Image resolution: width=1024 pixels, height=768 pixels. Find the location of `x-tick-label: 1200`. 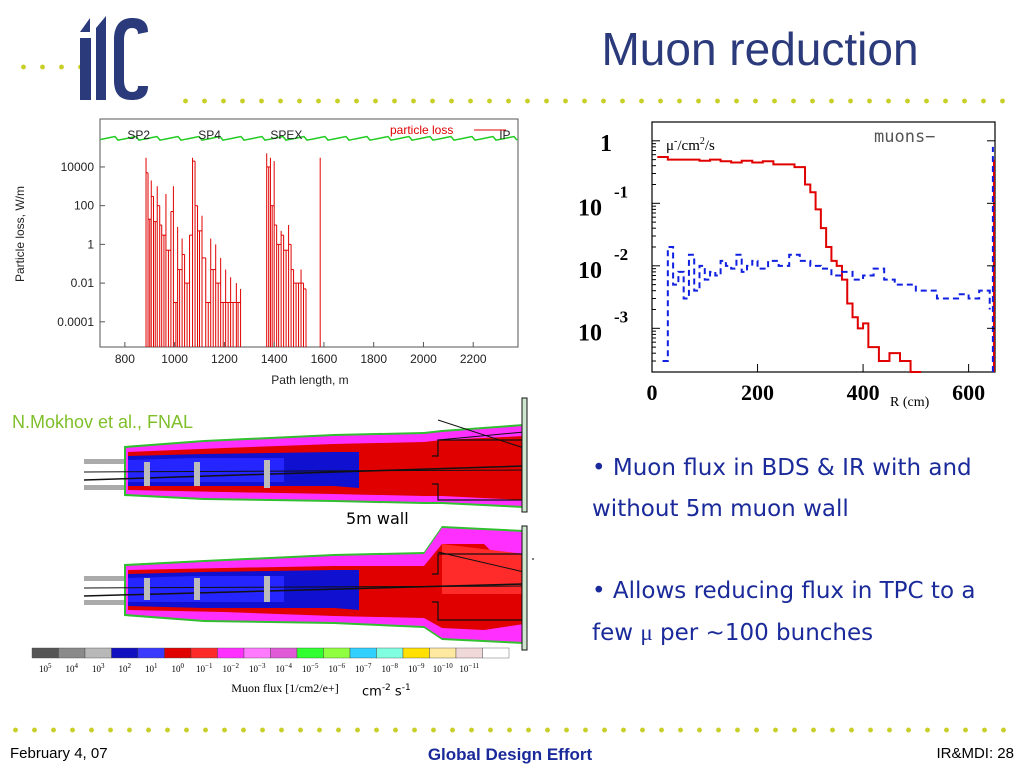

x-tick-label: 1200 is located at coordinates (224, 359).